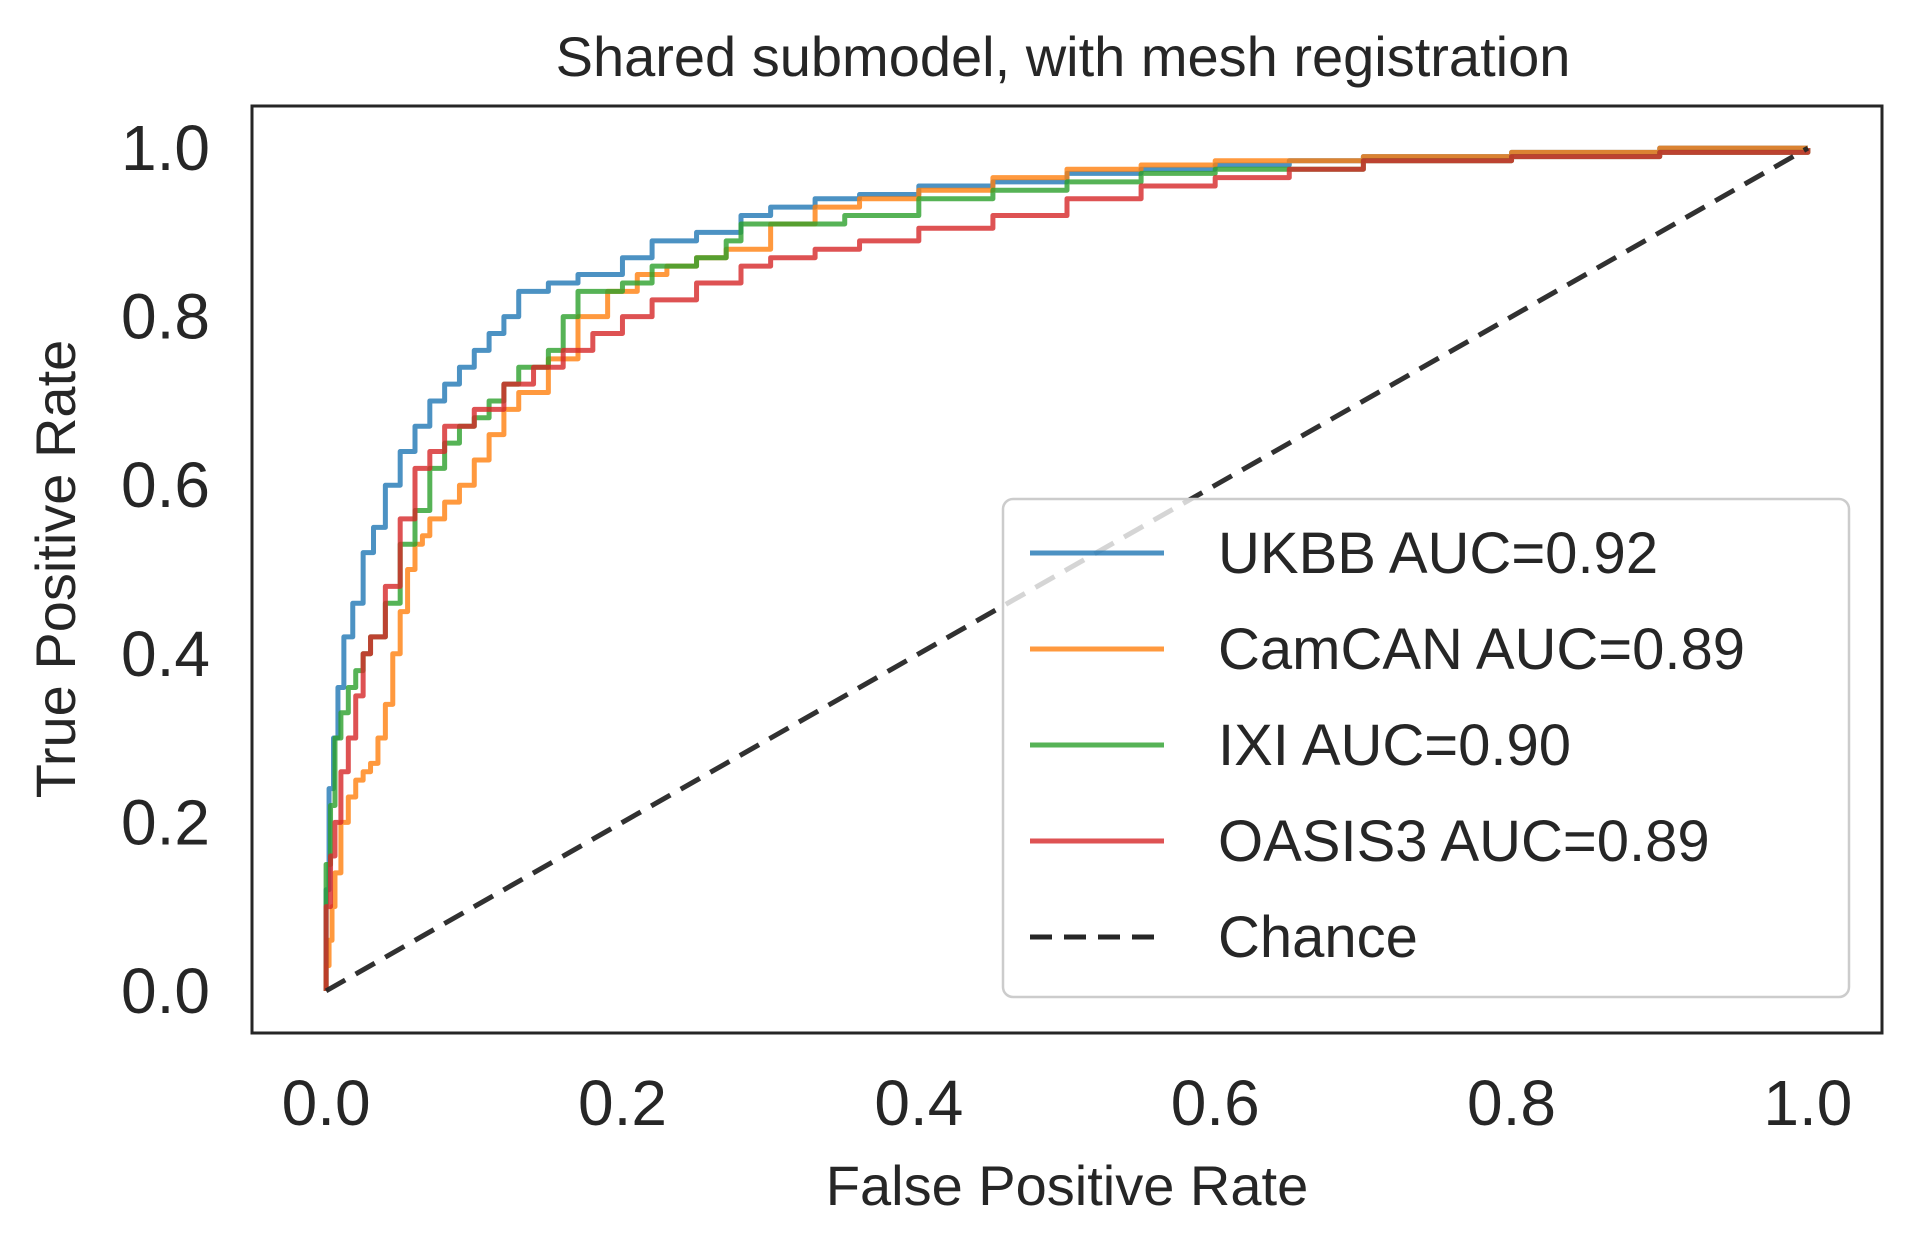 This screenshot has height=1244, width=1907. What do you see at coordinates (165, 485) in the screenshot?
I see `y-tick-label: 0.6` at bounding box center [165, 485].